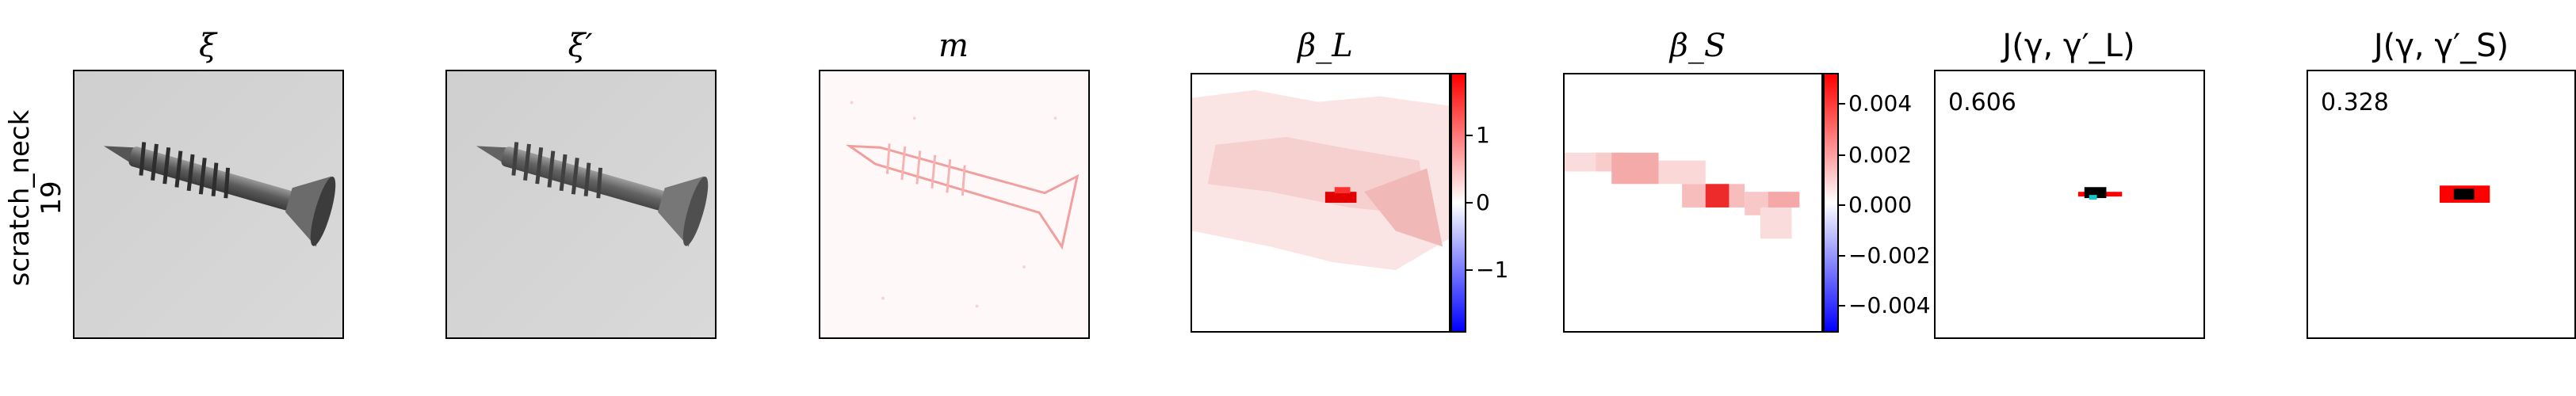 Image resolution: width=2576 pixels, height=396 pixels. What do you see at coordinates (2441, 46) in the screenshot?
I see `panel-title-jaccard-s: J(γ, γ′_S)` at bounding box center [2441, 46].